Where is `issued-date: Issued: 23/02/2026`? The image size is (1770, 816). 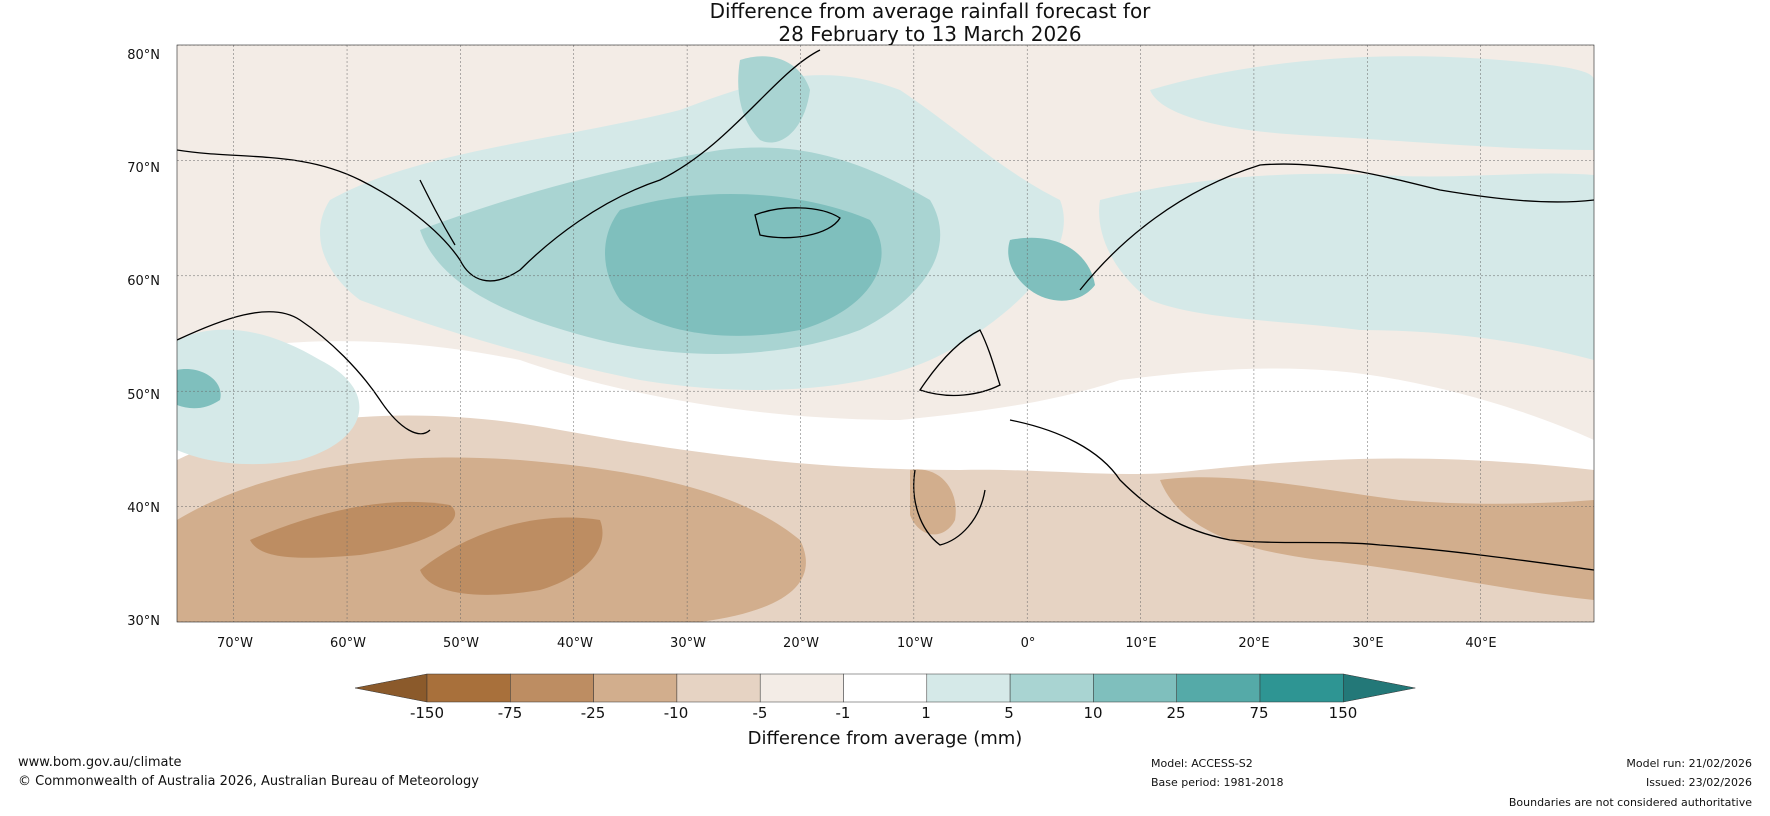 issued-date: Issued: 23/02/2026 is located at coordinates (1698, 782).